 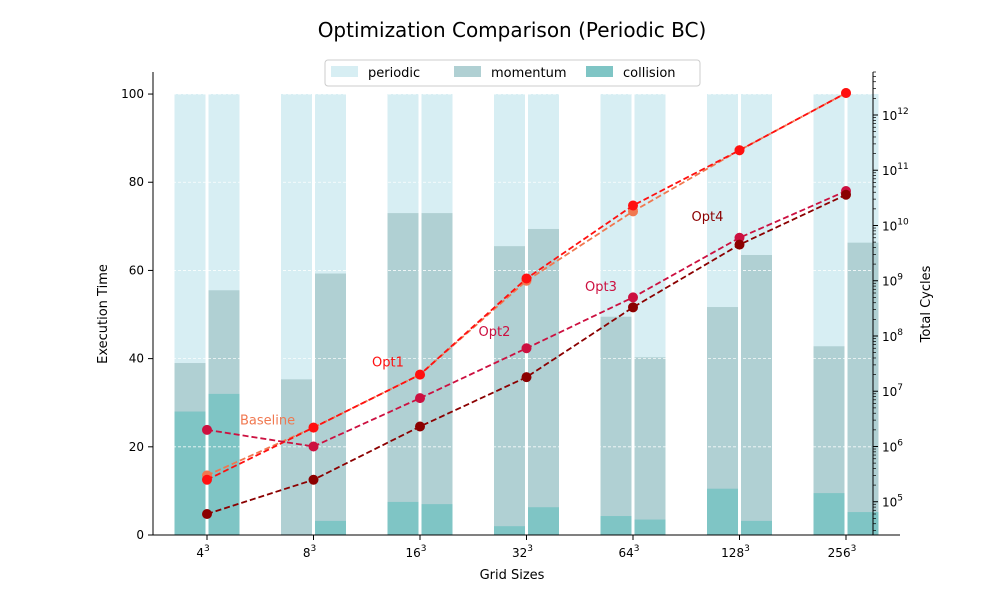 What do you see at coordinates (842, 552) in the screenshot?
I see `x-tick-label: 2563` at bounding box center [842, 552].